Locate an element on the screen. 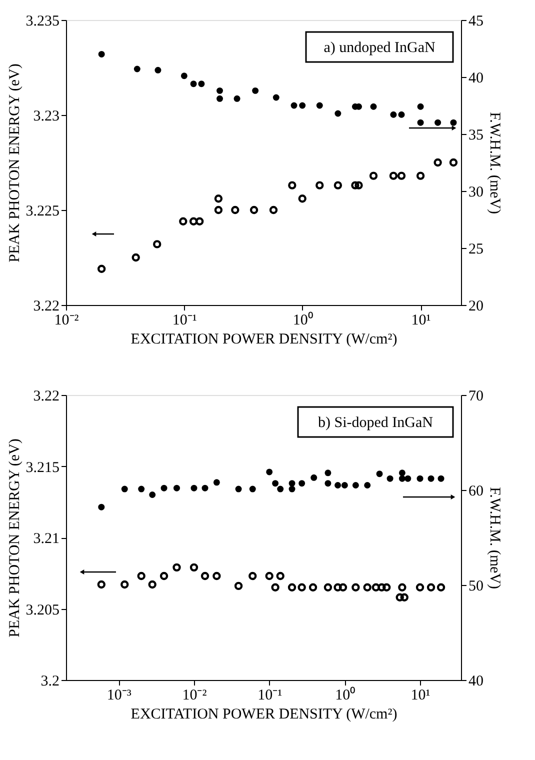  annotation: b) Si-doped InGaN is located at coordinates (376, 423).